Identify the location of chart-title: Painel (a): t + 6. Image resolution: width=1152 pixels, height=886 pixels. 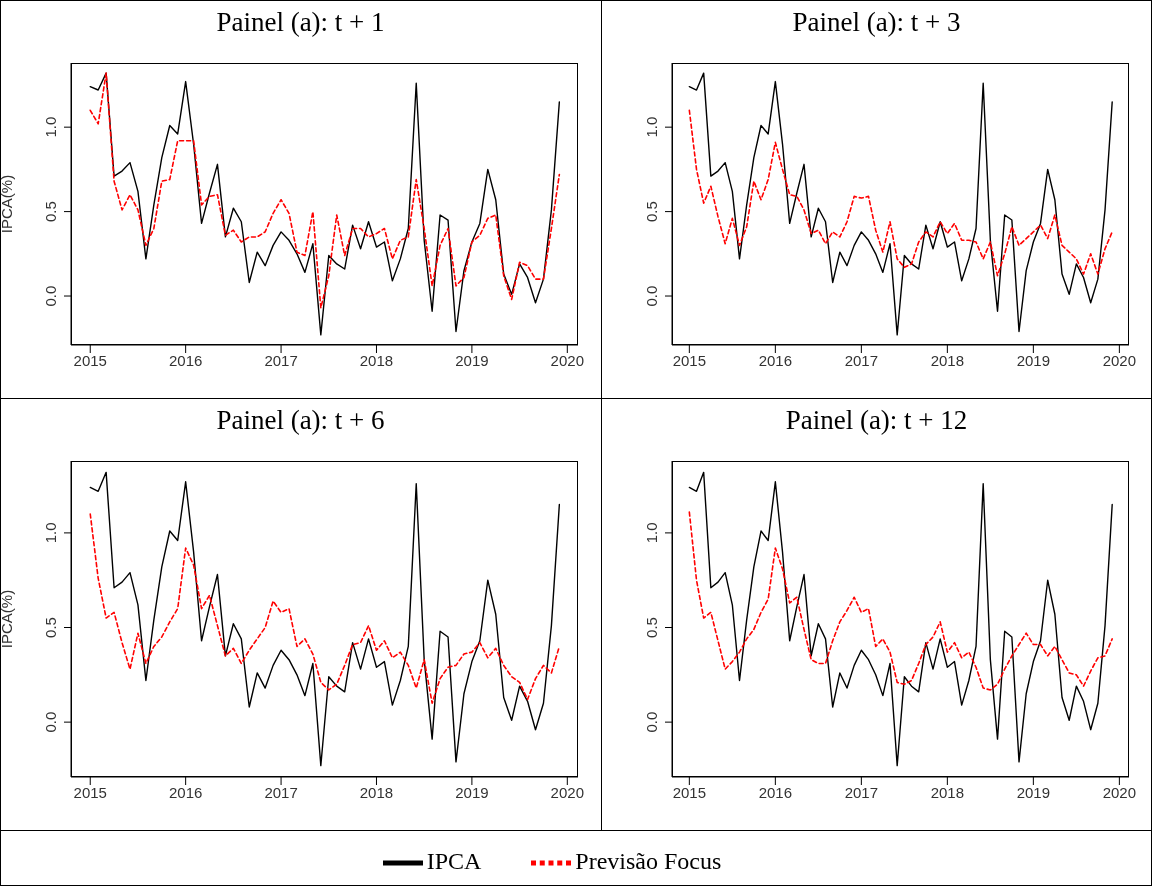
(300, 420).